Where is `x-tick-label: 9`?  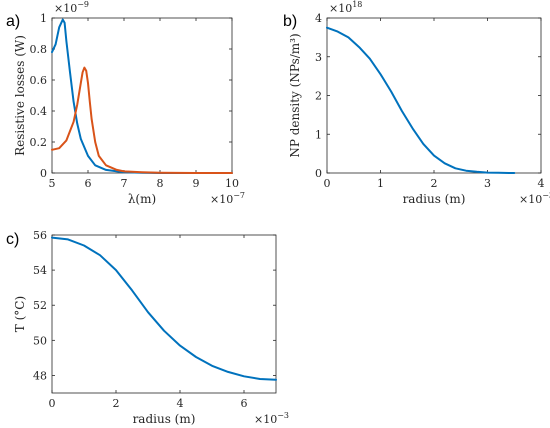
x-tick-label: 9 is located at coordinates (196, 183).